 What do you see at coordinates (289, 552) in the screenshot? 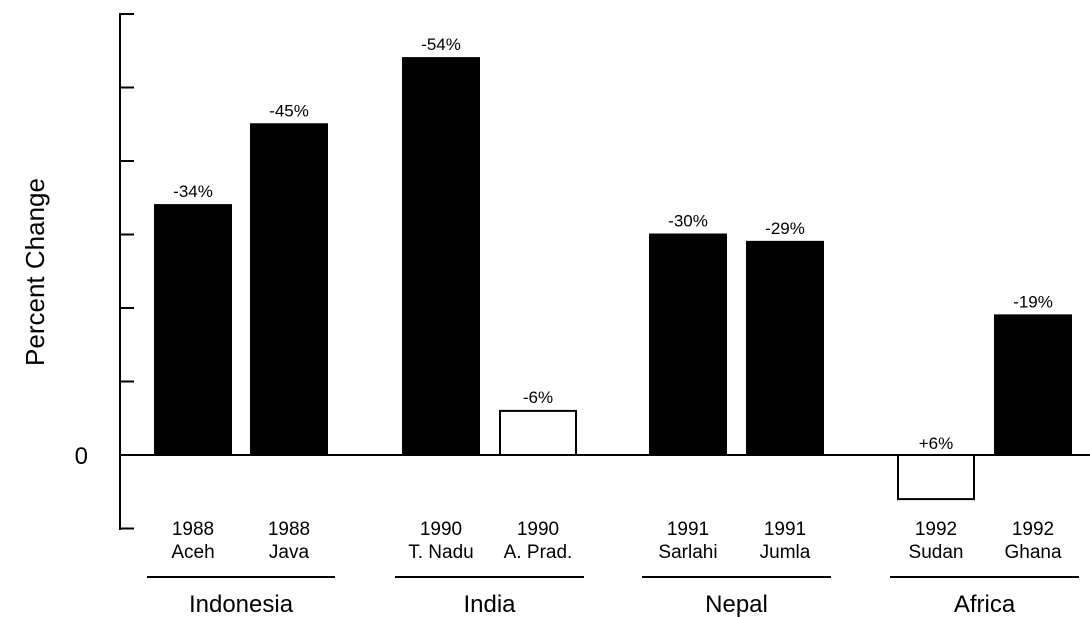
I see `category-site-label: Java` at bounding box center [289, 552].